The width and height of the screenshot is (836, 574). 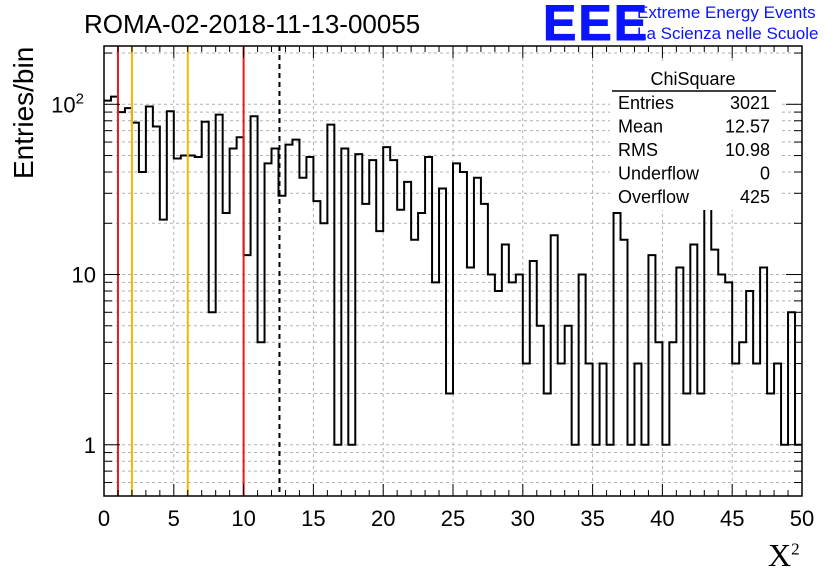 What do you see at coordinates (638, 150) in the screenshot?
I see `stats-label: RMS` at bounding box center [638, 150].